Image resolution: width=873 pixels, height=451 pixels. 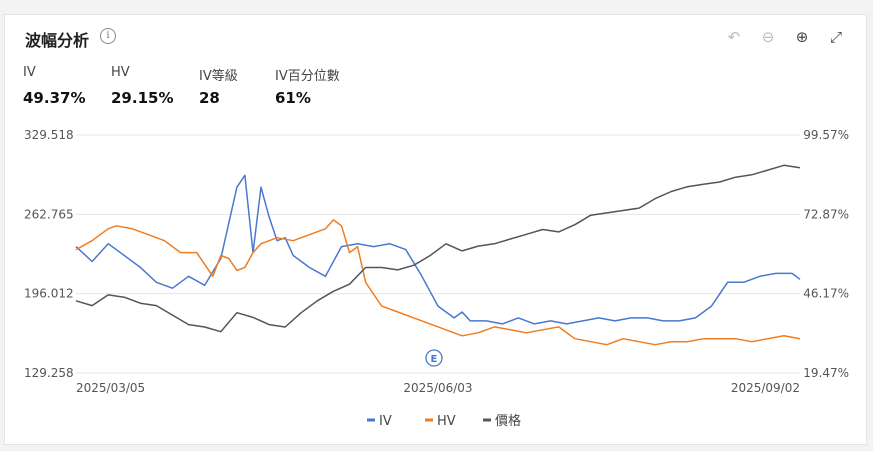 I want to click on stats-row: IV 49.37% HV 29.15% IV等級 28 IV百分位數 61%, so click(x=204, y=86).